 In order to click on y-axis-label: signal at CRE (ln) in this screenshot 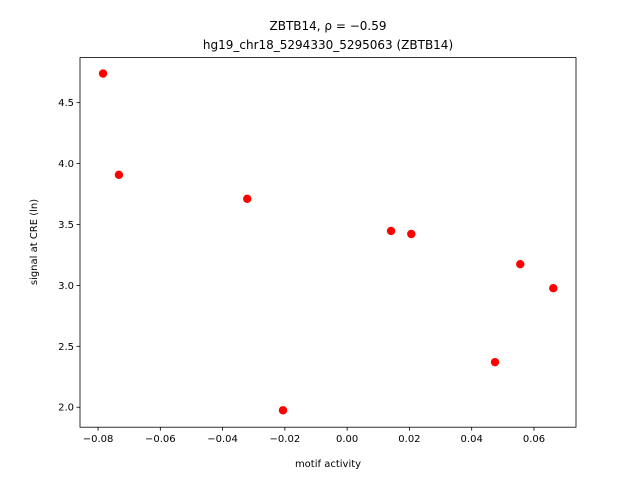, I will do `click(34, 242)`.